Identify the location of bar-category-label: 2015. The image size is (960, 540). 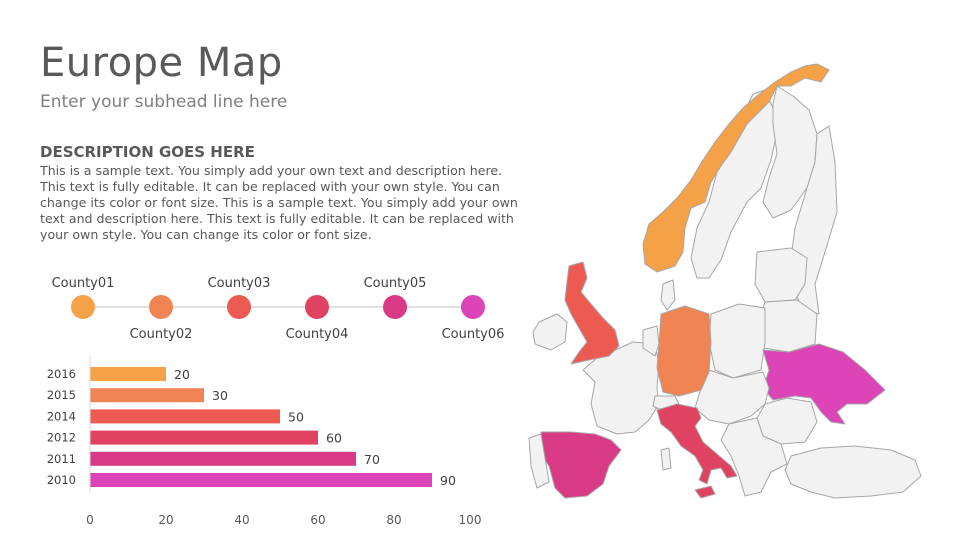
(61, 395).